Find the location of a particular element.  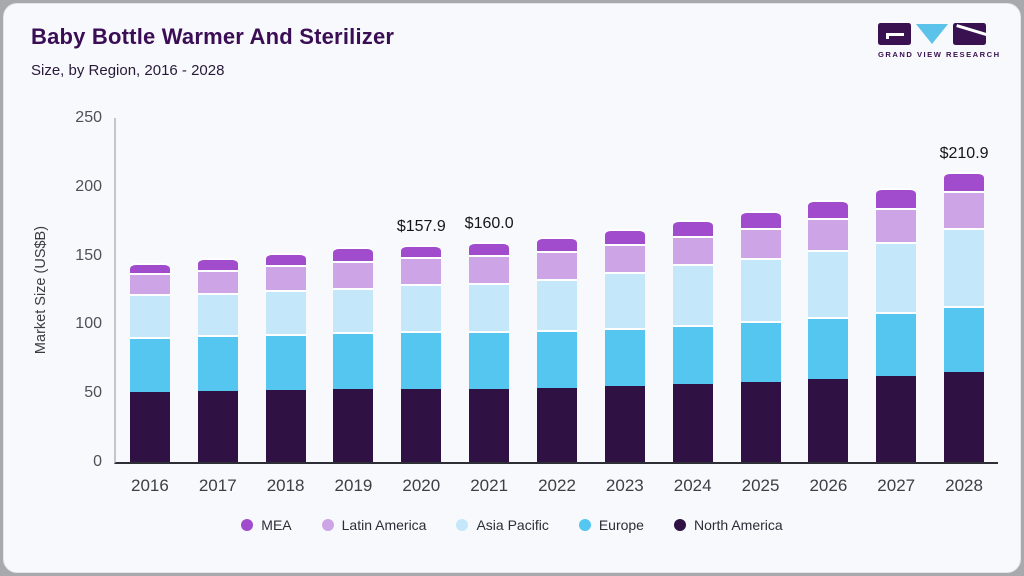

bar-2020 is located at coordinates (421, 353).